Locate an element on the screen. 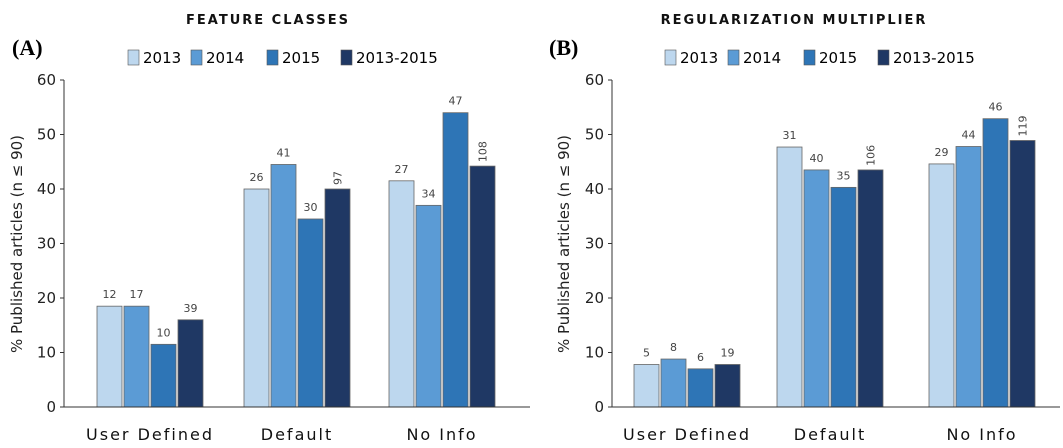 The width and height of the screenshot is (1063, 448). bar-2013-2015-default is located at coordinates (337, 298).